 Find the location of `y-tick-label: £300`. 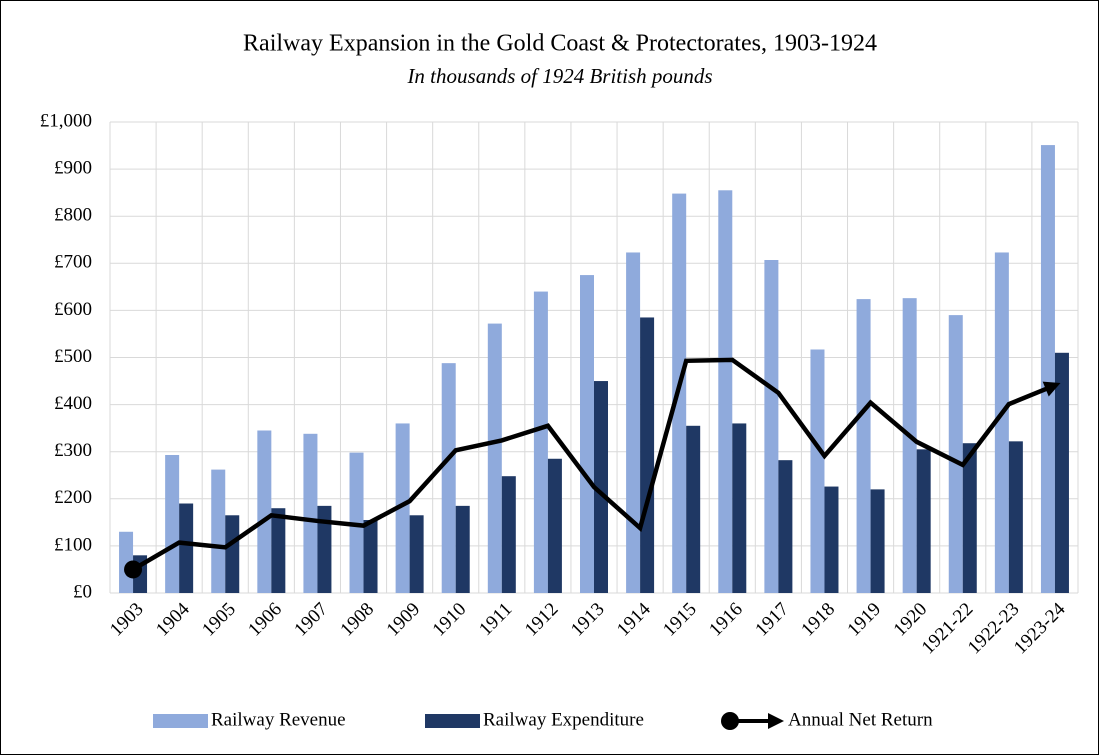

y-tick-label: £300 is located at coordinates (73, 450).